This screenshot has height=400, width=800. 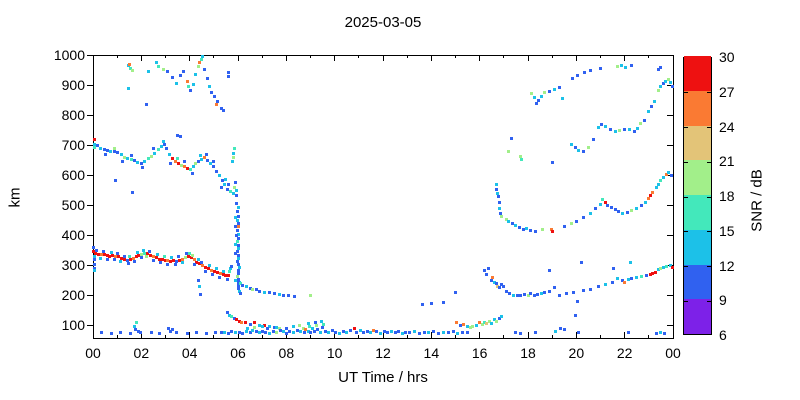 I want to click on x-minor-tick-top, so click(x=504, y=56).